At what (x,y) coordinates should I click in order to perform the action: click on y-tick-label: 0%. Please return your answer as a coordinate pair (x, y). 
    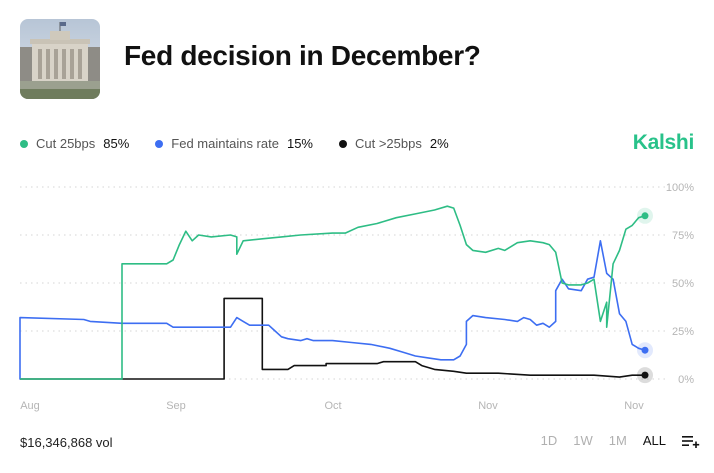
    Looking at the image, I should click on (686, 380).